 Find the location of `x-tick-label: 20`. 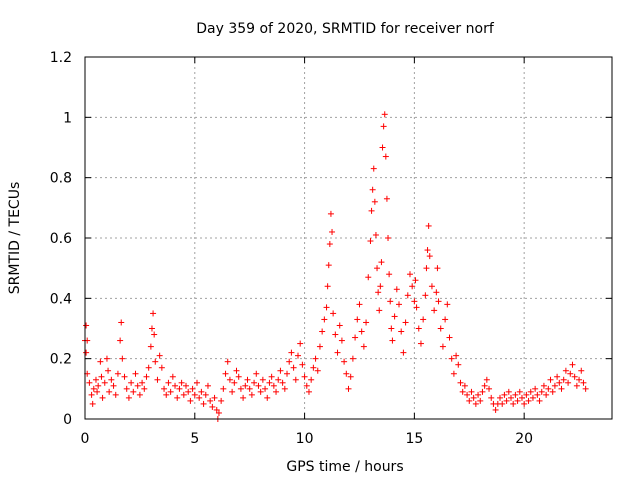

x-tick-label: 20 is located at coordinates (524, 439).